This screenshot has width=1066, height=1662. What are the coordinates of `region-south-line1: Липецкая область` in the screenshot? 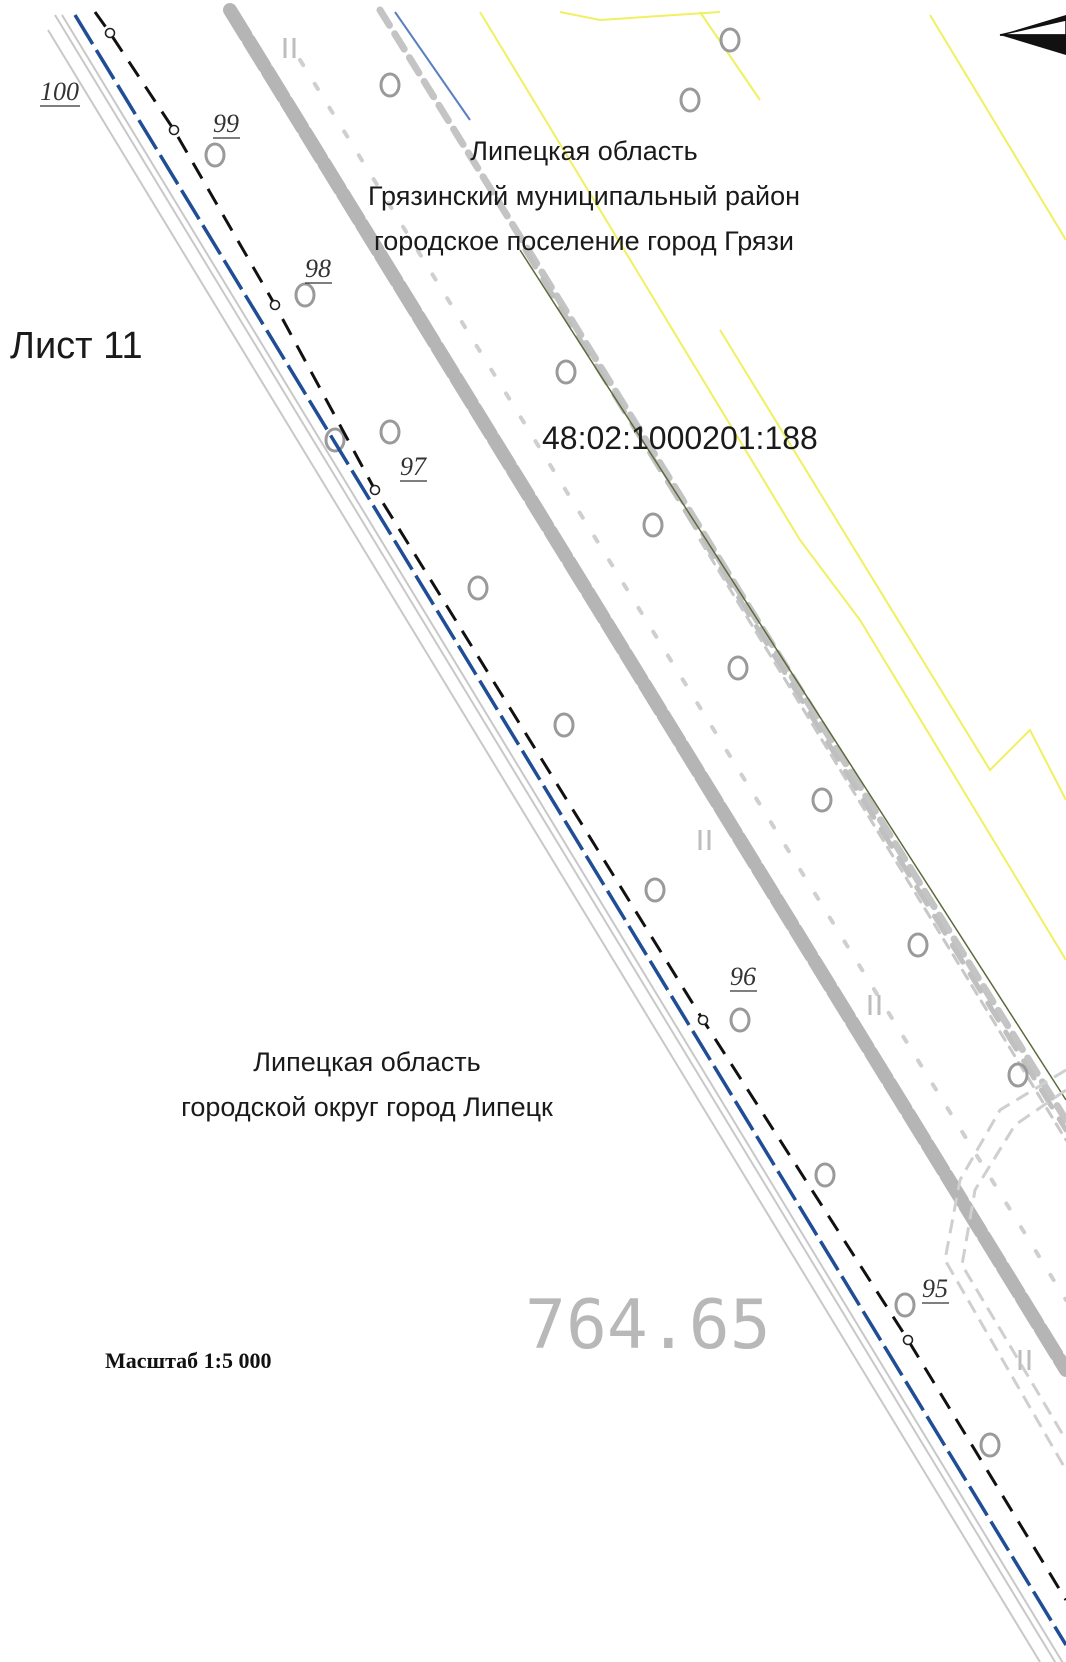 It's located at (366, 1062).